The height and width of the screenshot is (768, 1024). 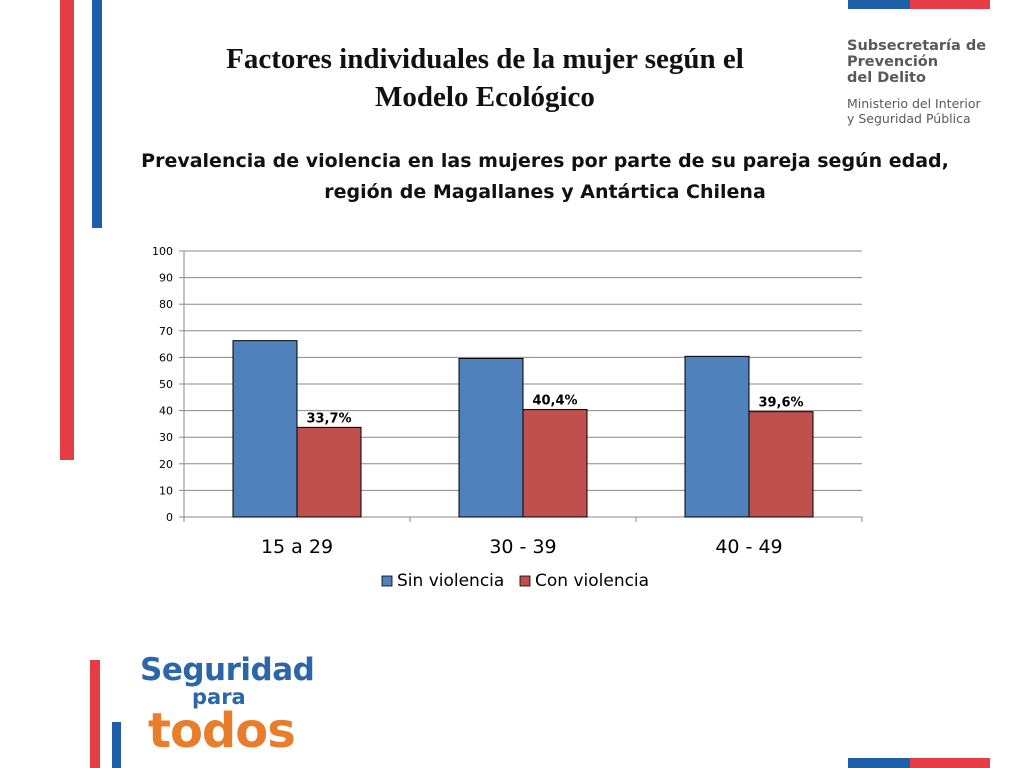 What do you see at coordinates (914, 103) in the screenshot?
I see `ministry-logo-line-4: Ministerio del Interior` at bounding box center [914, 103].